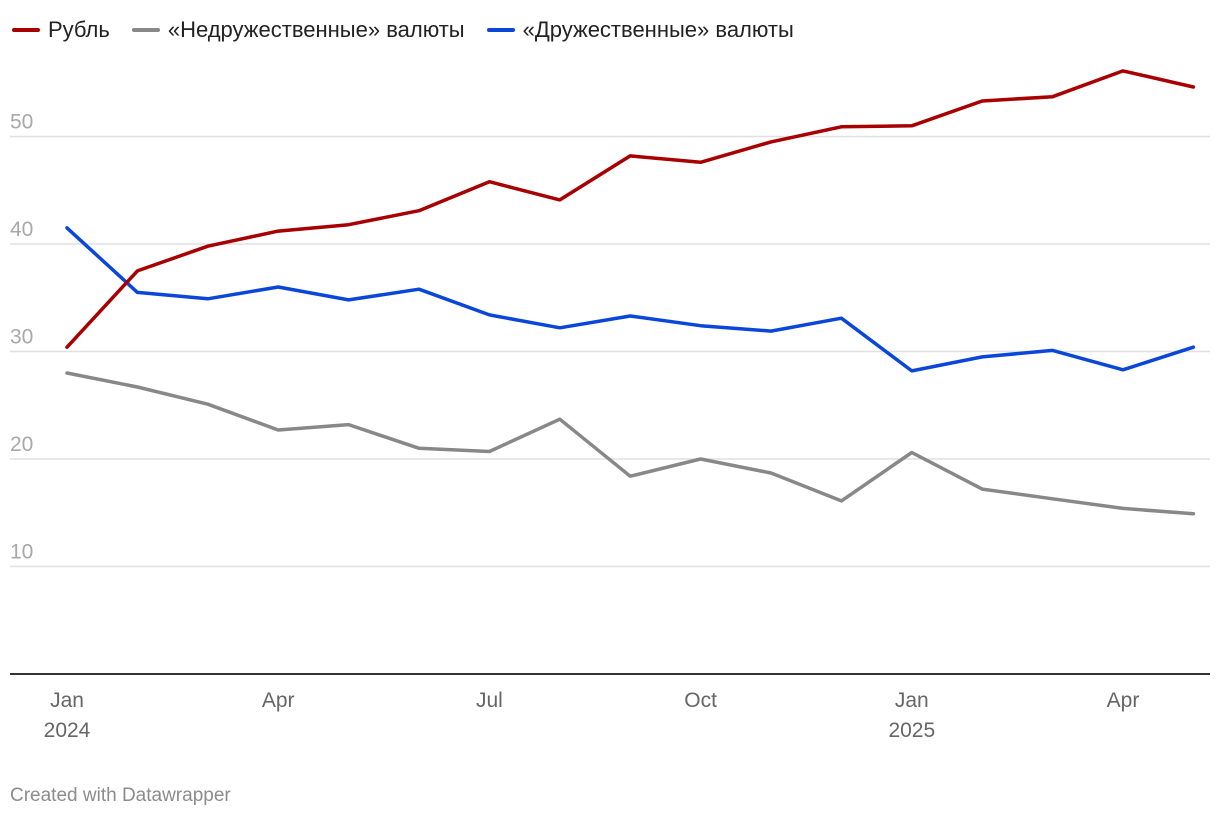 This screenshot has width=1220, height=820. What do you see at coordinates (700, 700) in the screenshot?
I see `x-tick-label: Oct` at bounding box center [700, 700].